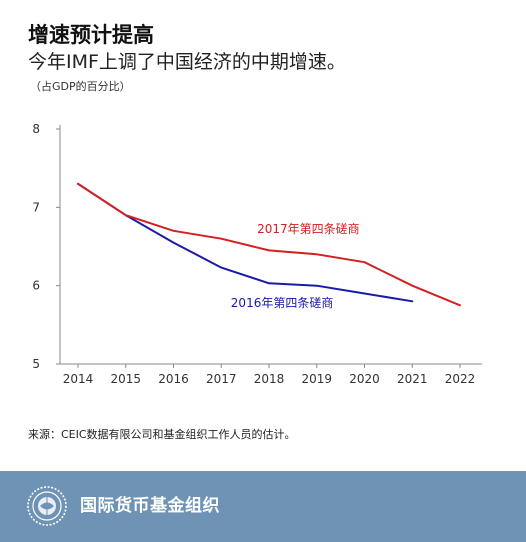 The height and width of the screenshot is (542, 526). I want to click on x-tick-label: 2017, so click(221, 379).